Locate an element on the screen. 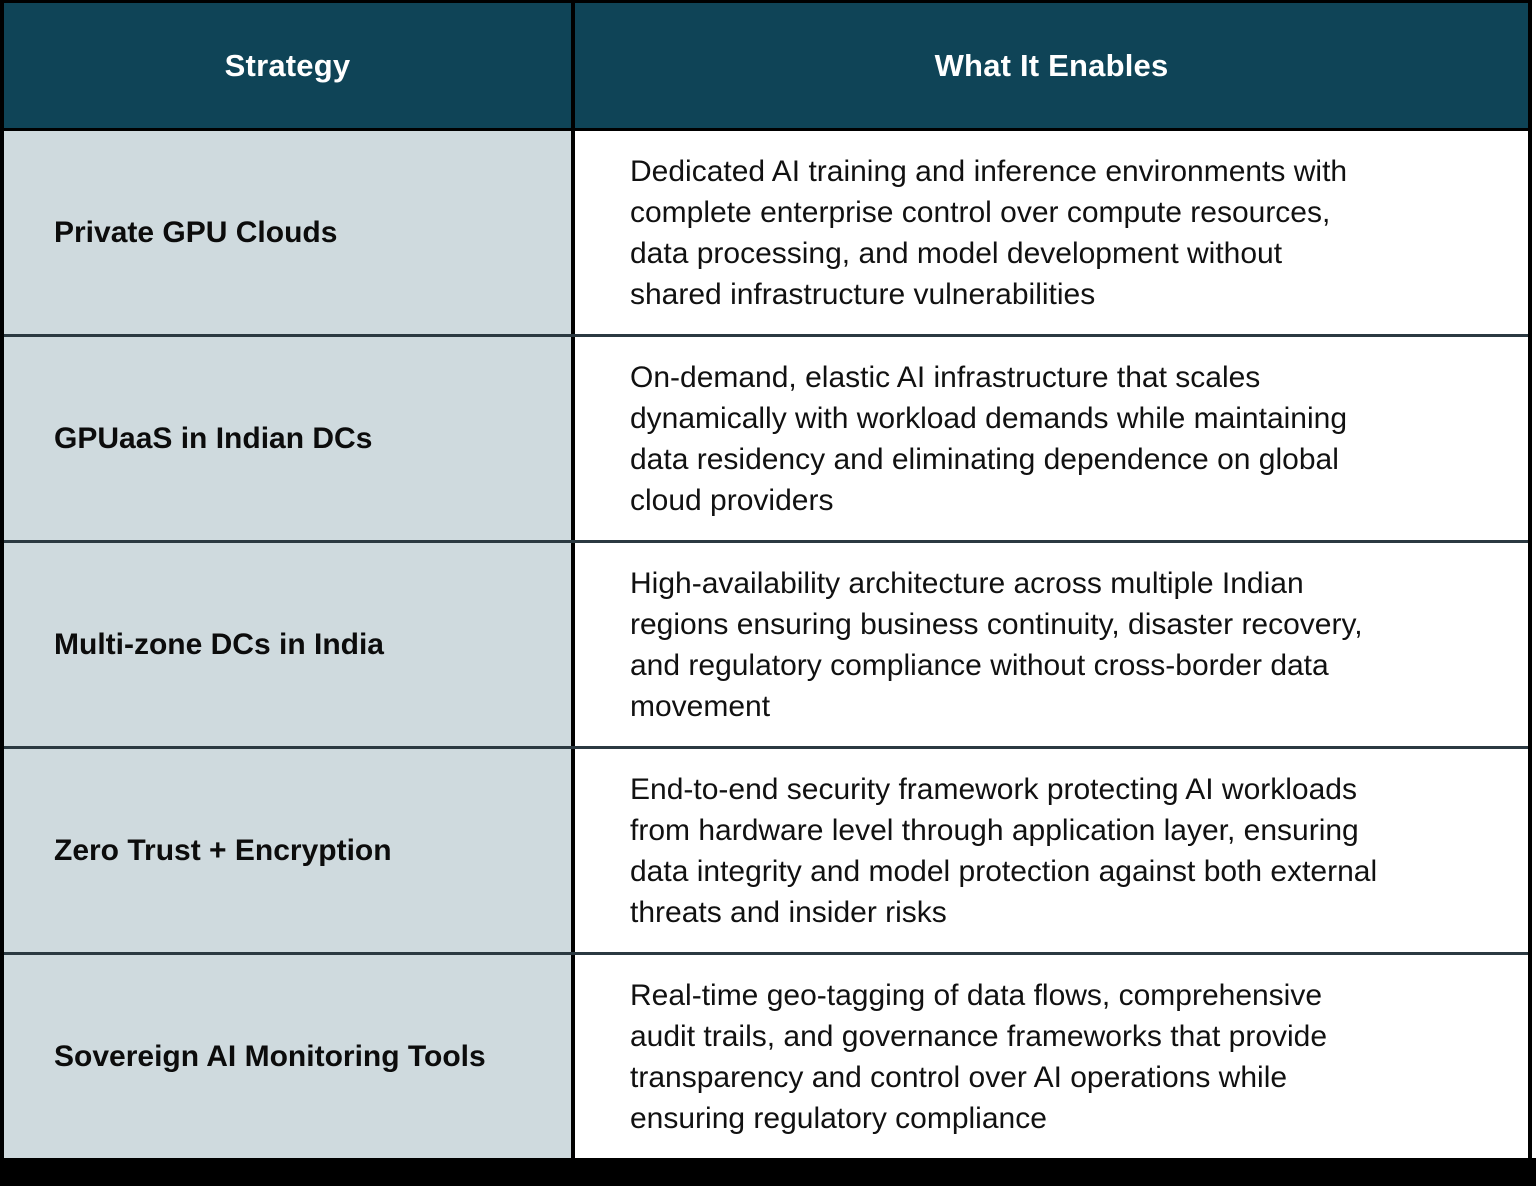 Image resolution: width=1536 pixels, height=1186 pixels. column-header-strategy-label: Strategy is located at coordinates (287, 65).